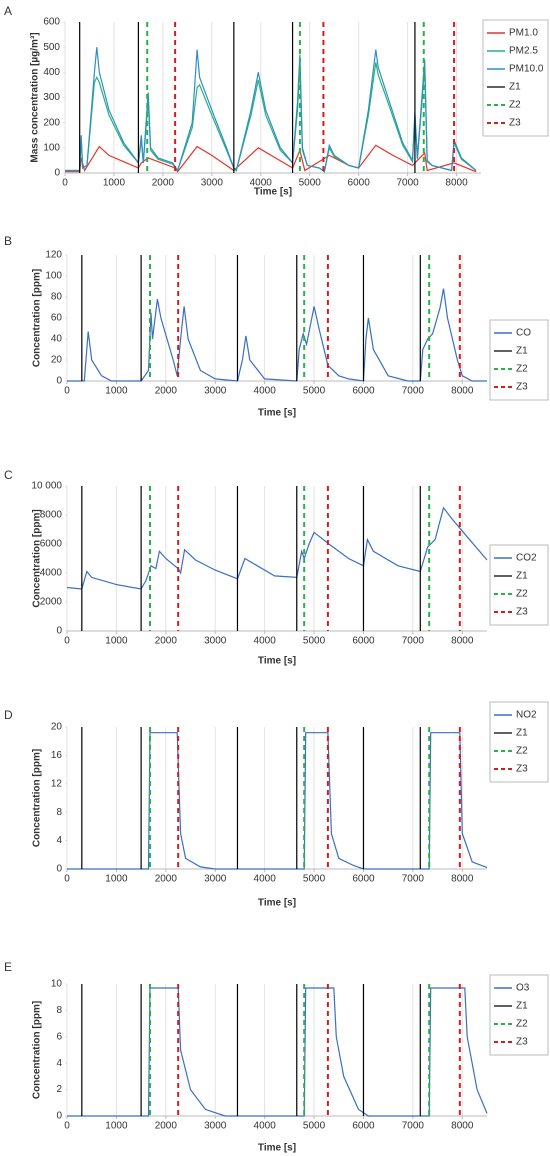  Describe the element at coordinates (523, 51) in the screenshot. I see `legend-label: PM2.5` at that location.